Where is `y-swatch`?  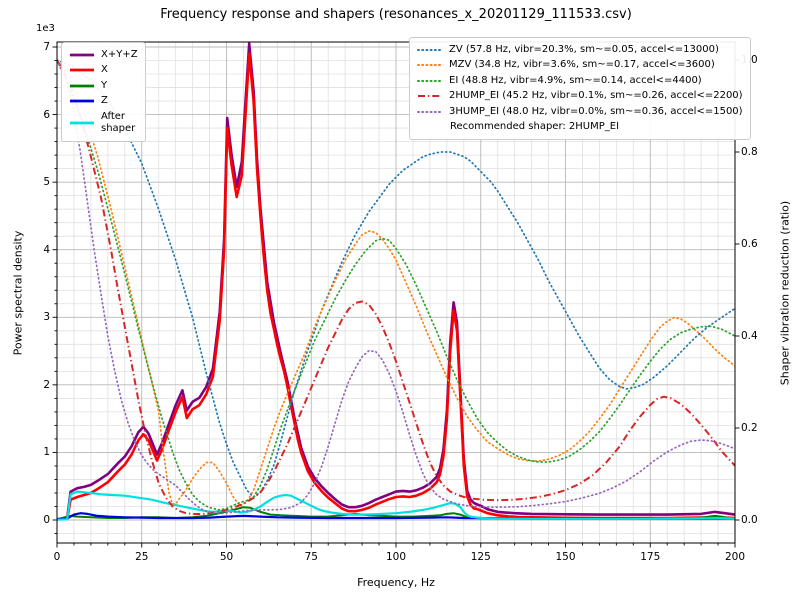
y-swatch is located at coordinates (82, 86).